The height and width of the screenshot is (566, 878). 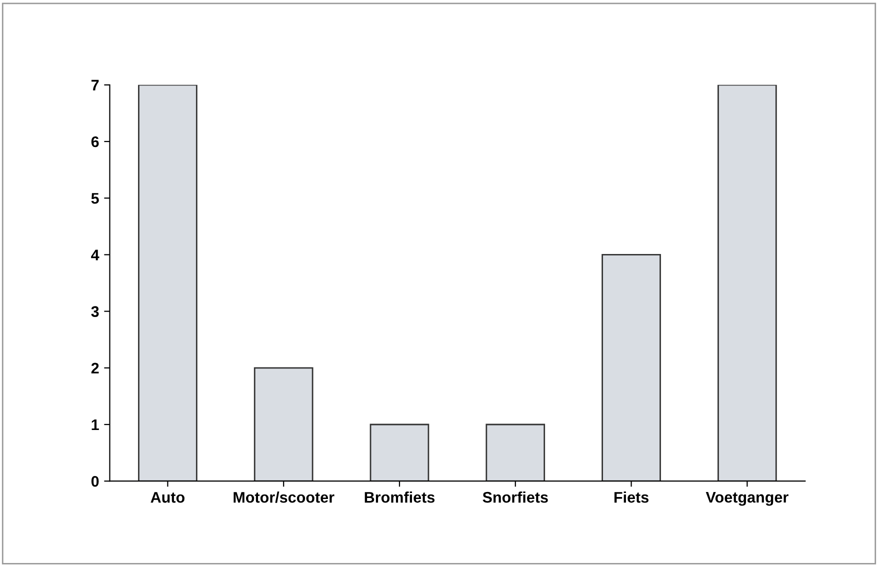 What do you see at coordinates (95, 198) in the screenshot?
I see `y-tick-label: 5` at bounding box center [95, 198].